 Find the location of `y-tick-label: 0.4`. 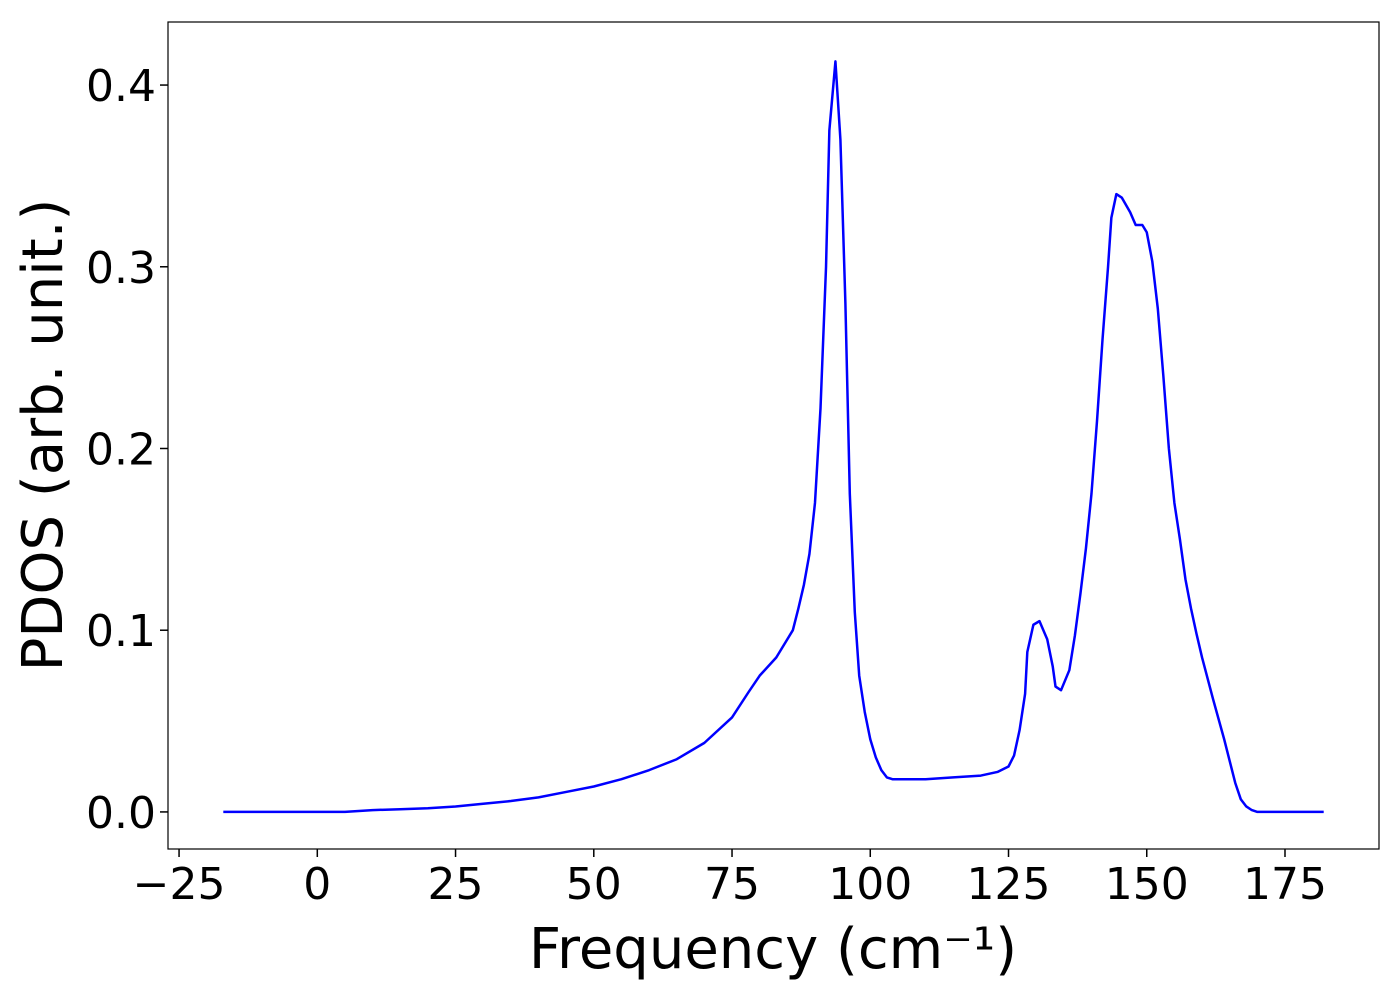

y-tick-label: 0.4 is located at coordinates (121, 86).